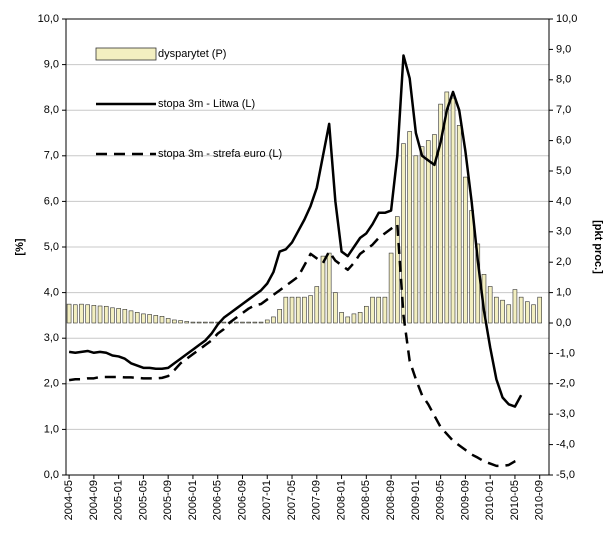 The height and width of the screenshot is (539, 613). What do you see at coordinates (119, 500) in the screenshot?
I see `x-tick-label: 2005-01` at bounding box center [119, 500].